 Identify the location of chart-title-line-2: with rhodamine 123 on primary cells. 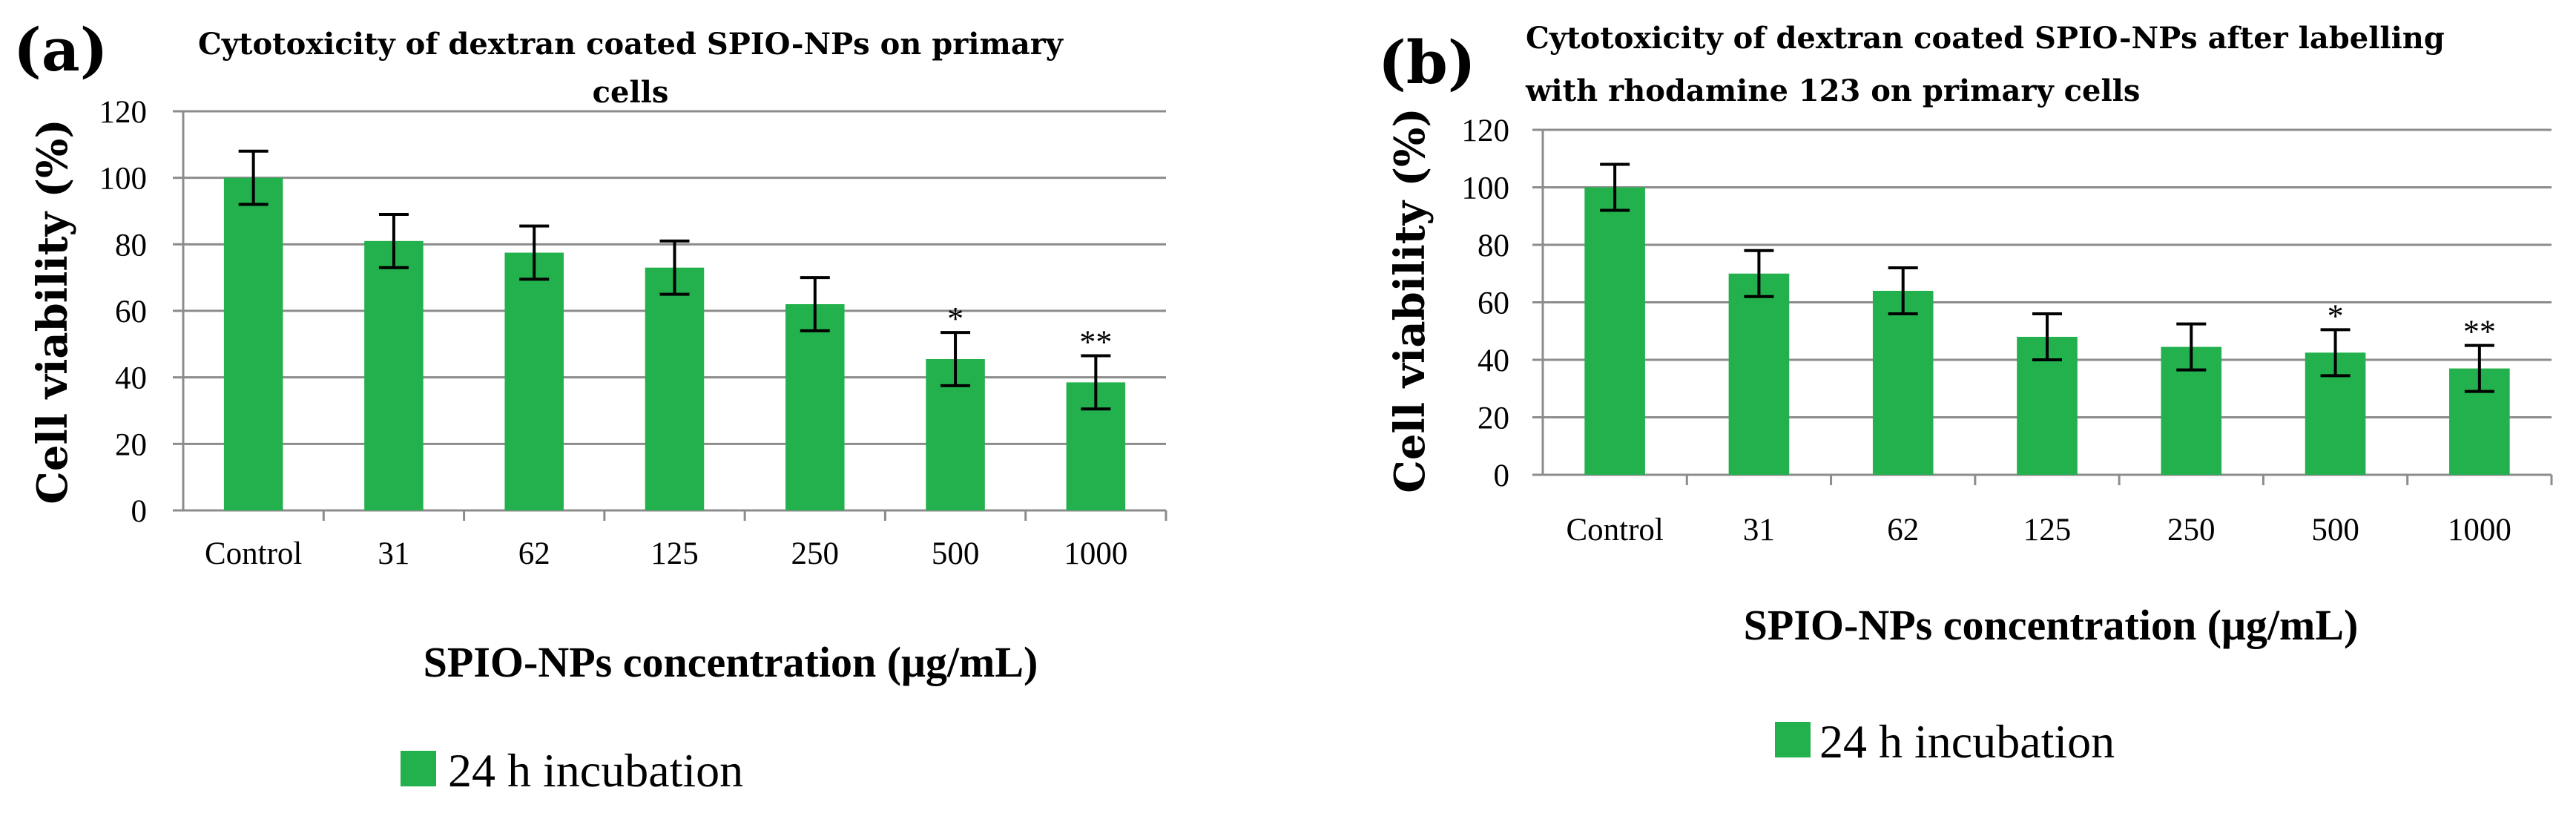
(1833, 90).